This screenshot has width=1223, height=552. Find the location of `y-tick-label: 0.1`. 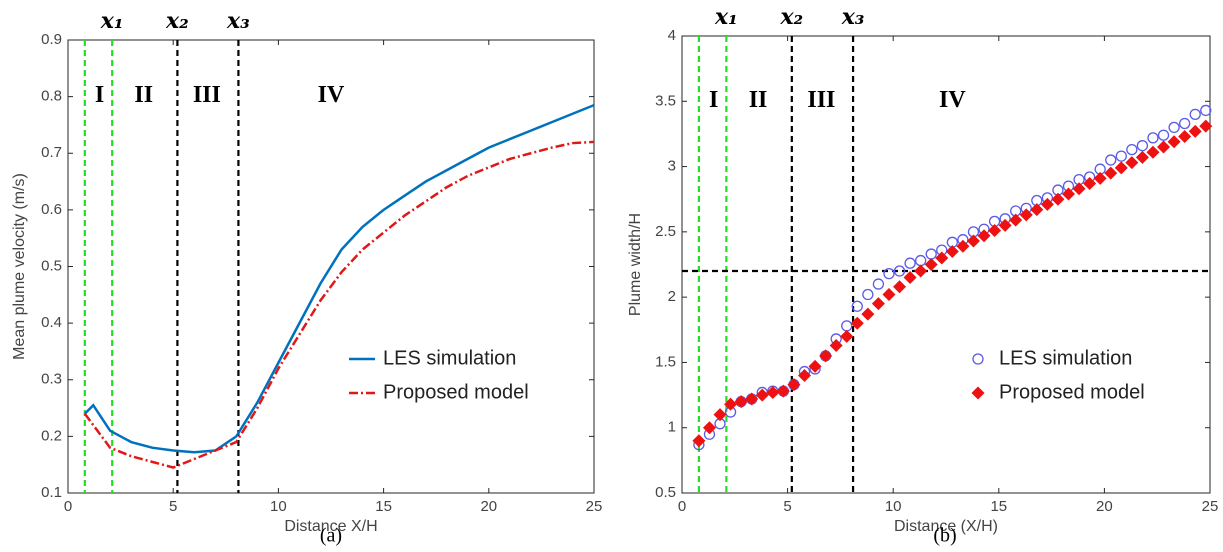

y-tick-label: 0.1 is located at coordinates (51, 492).